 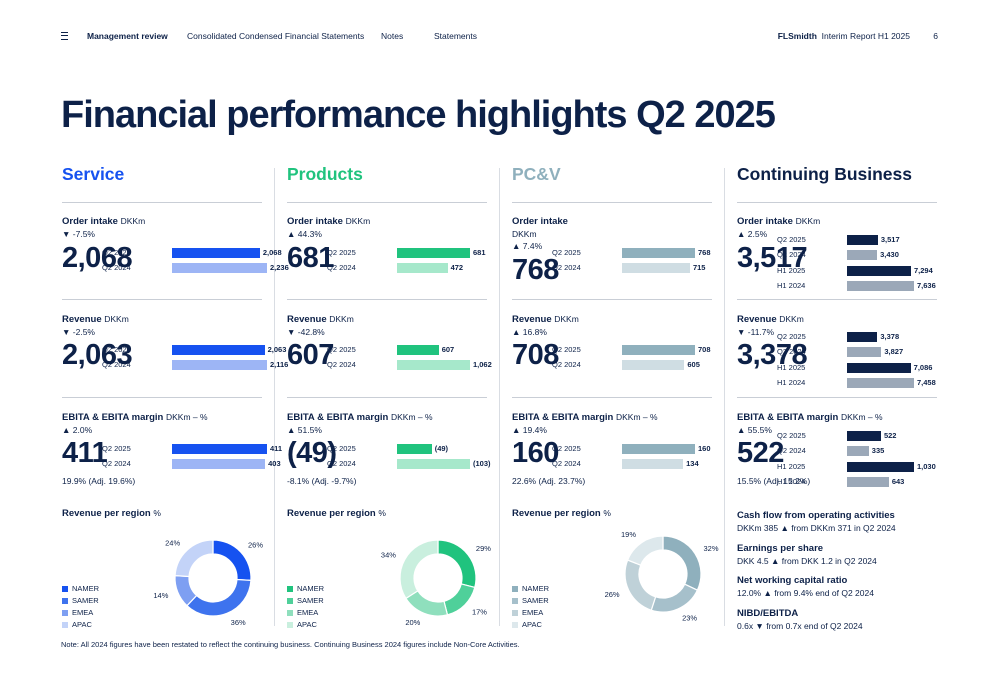 I want to click on nav-management-review: Management review, so click(x=127, y=36).